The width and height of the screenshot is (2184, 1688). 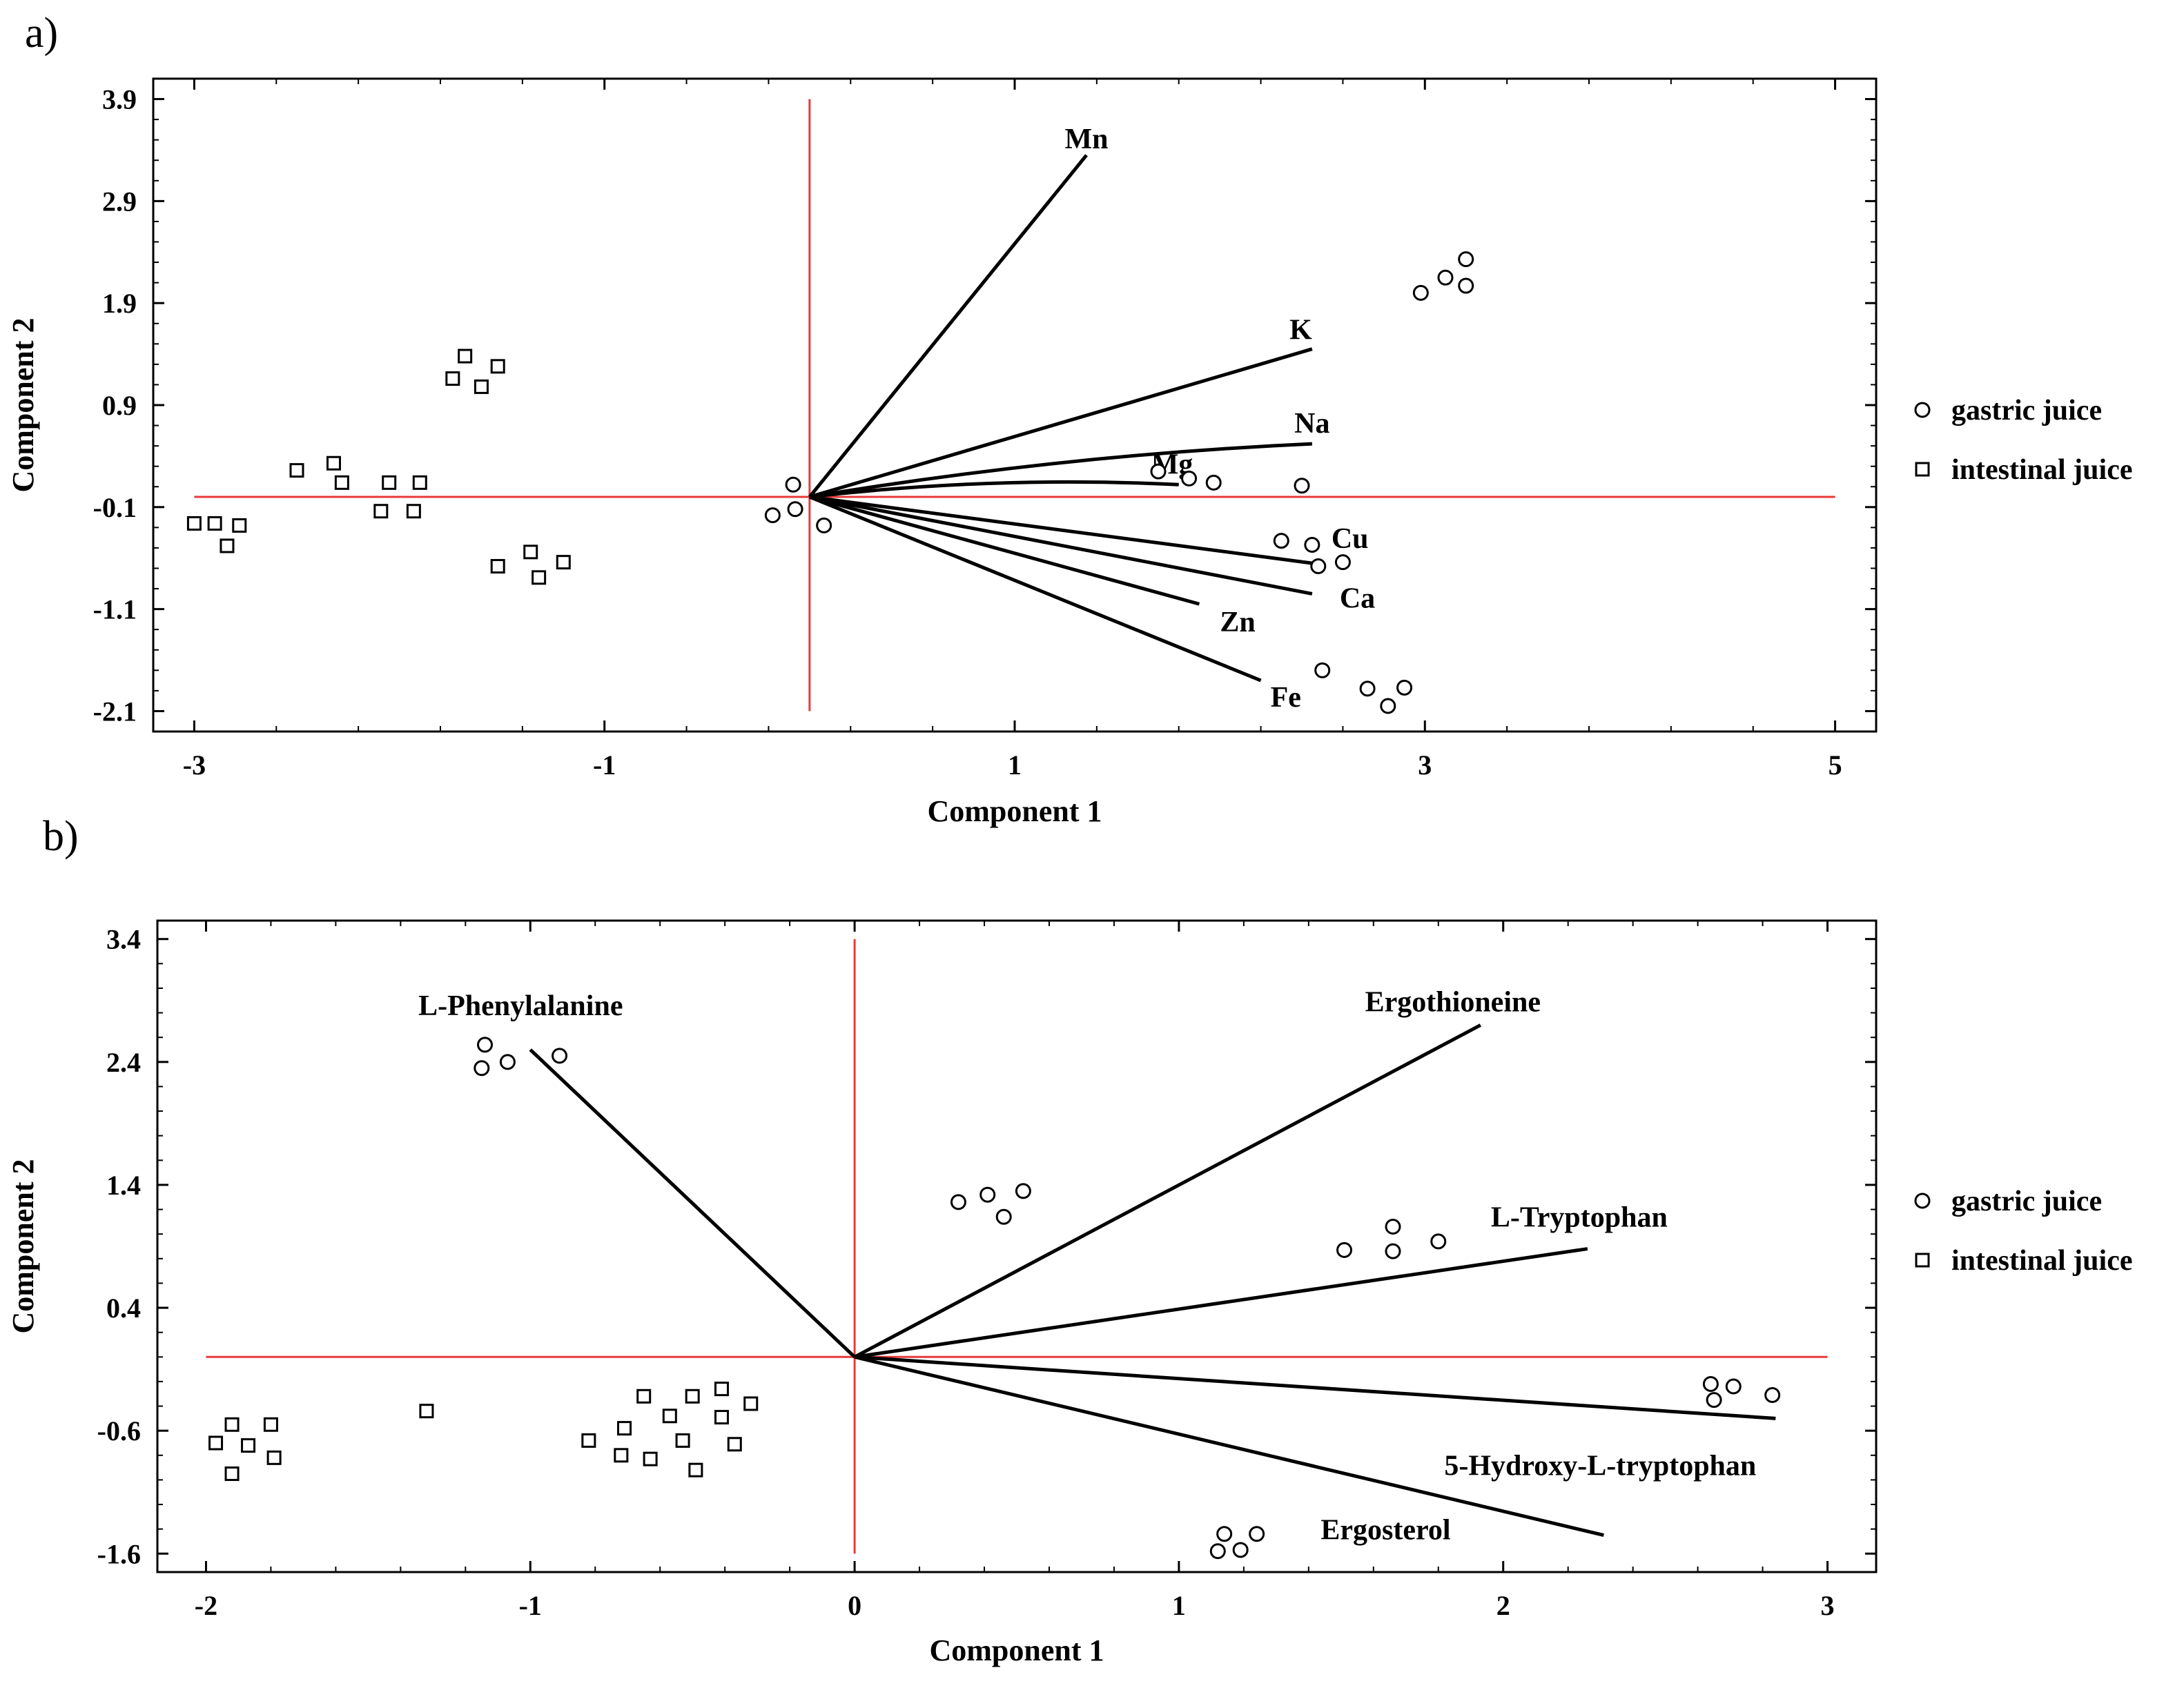 I want to click on vector-label-zn: Zn, so click(x=1237, y=622).